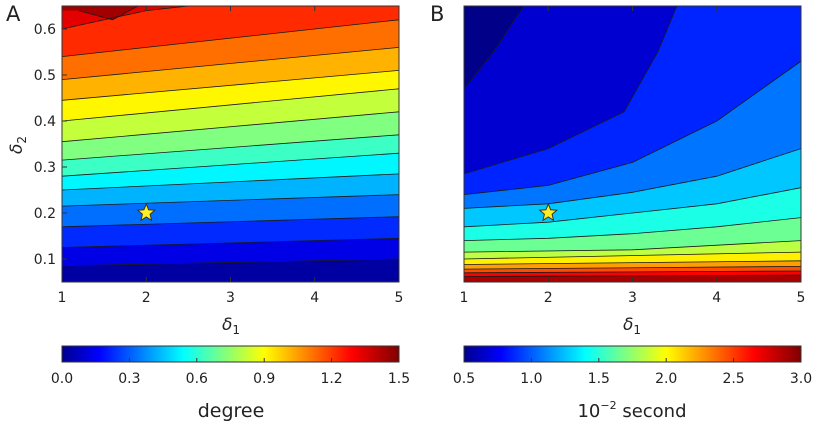 This screenshot has height=422, width=814. Describe the element at coordinates (230, 383) in the screenshot. I see `colorbar-a: 0.0 0.3 0.6 0.9 1.2 1.5 degree` at that location.